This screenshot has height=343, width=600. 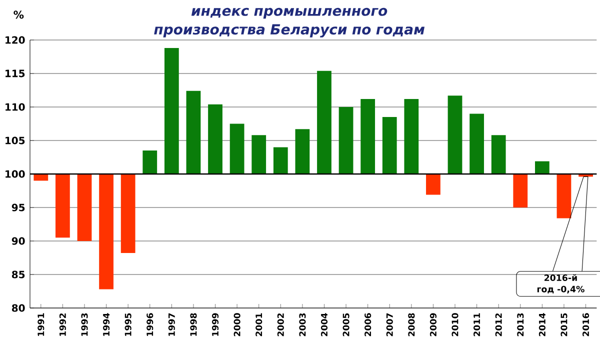 What do you see at coordinates (15, 140) in the screenshot?
I see `y-tick-label: 105` at bounding box center [15, 140].